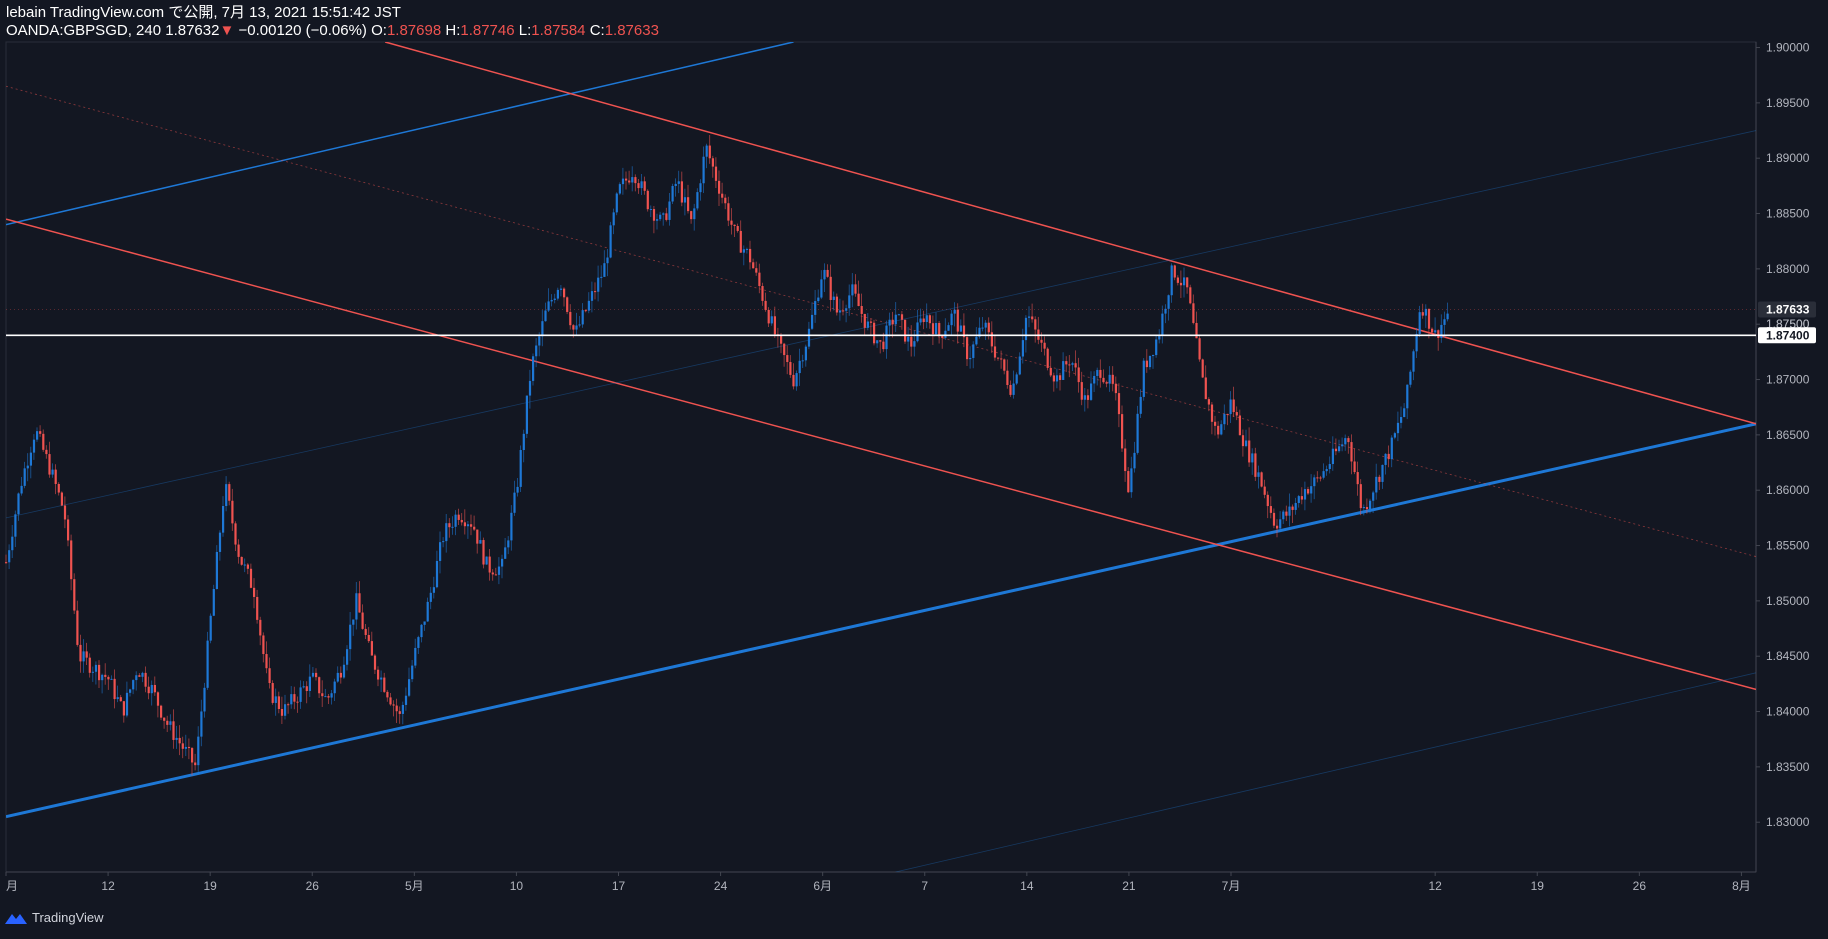 The width and height of the screenshot is (1828, 939). What do you see at coordinates (597, 30) in the screenshot?
I see `close-label: C:` at bounding box center [597, 30].